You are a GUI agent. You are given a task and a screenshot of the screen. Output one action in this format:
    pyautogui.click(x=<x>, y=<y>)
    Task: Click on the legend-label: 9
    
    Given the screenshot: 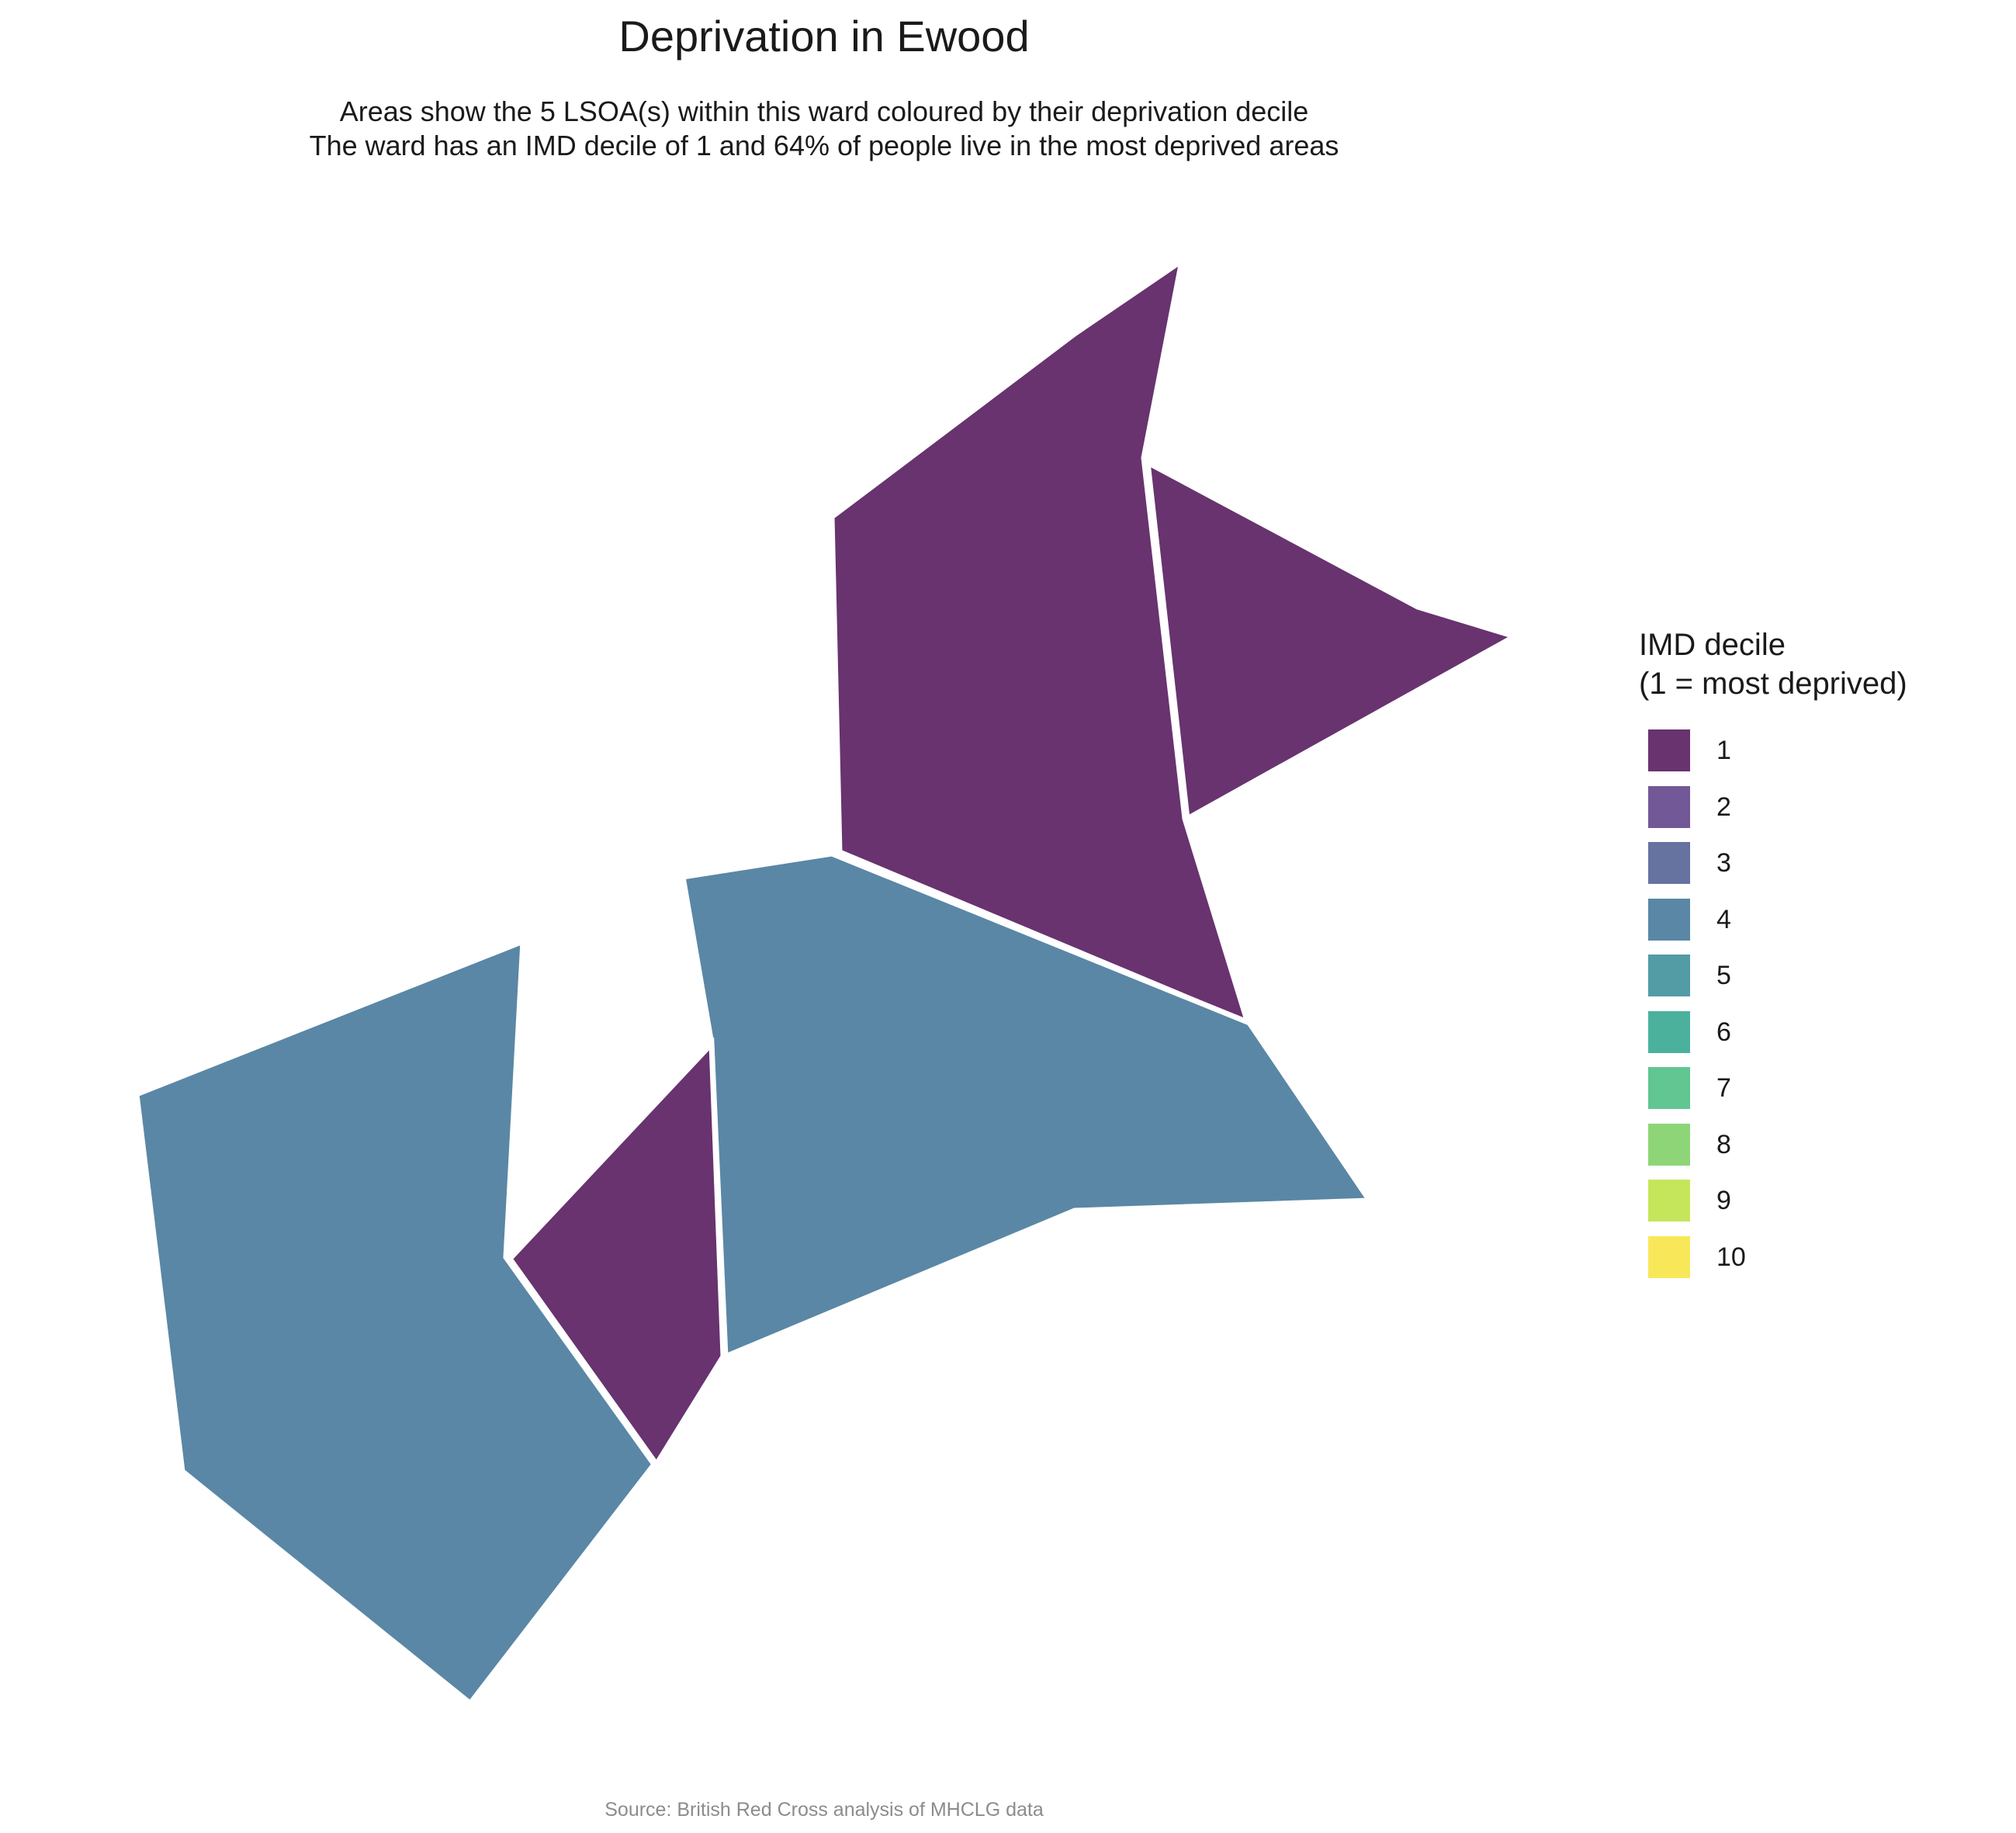 What is the action you would take?
    pyautogui.click(x=1724, y=1200)
    